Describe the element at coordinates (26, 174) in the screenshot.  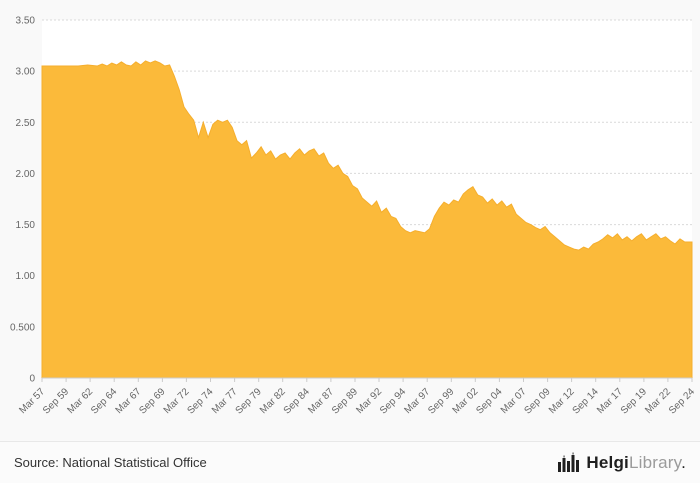
I see `y-tick-label: 2.00` at that location.